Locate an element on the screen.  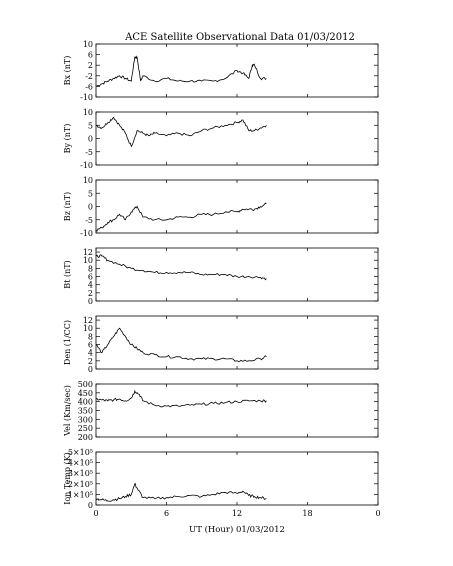
y-axis-label: Ion Temp (K) is located at coordinates (67, 478).